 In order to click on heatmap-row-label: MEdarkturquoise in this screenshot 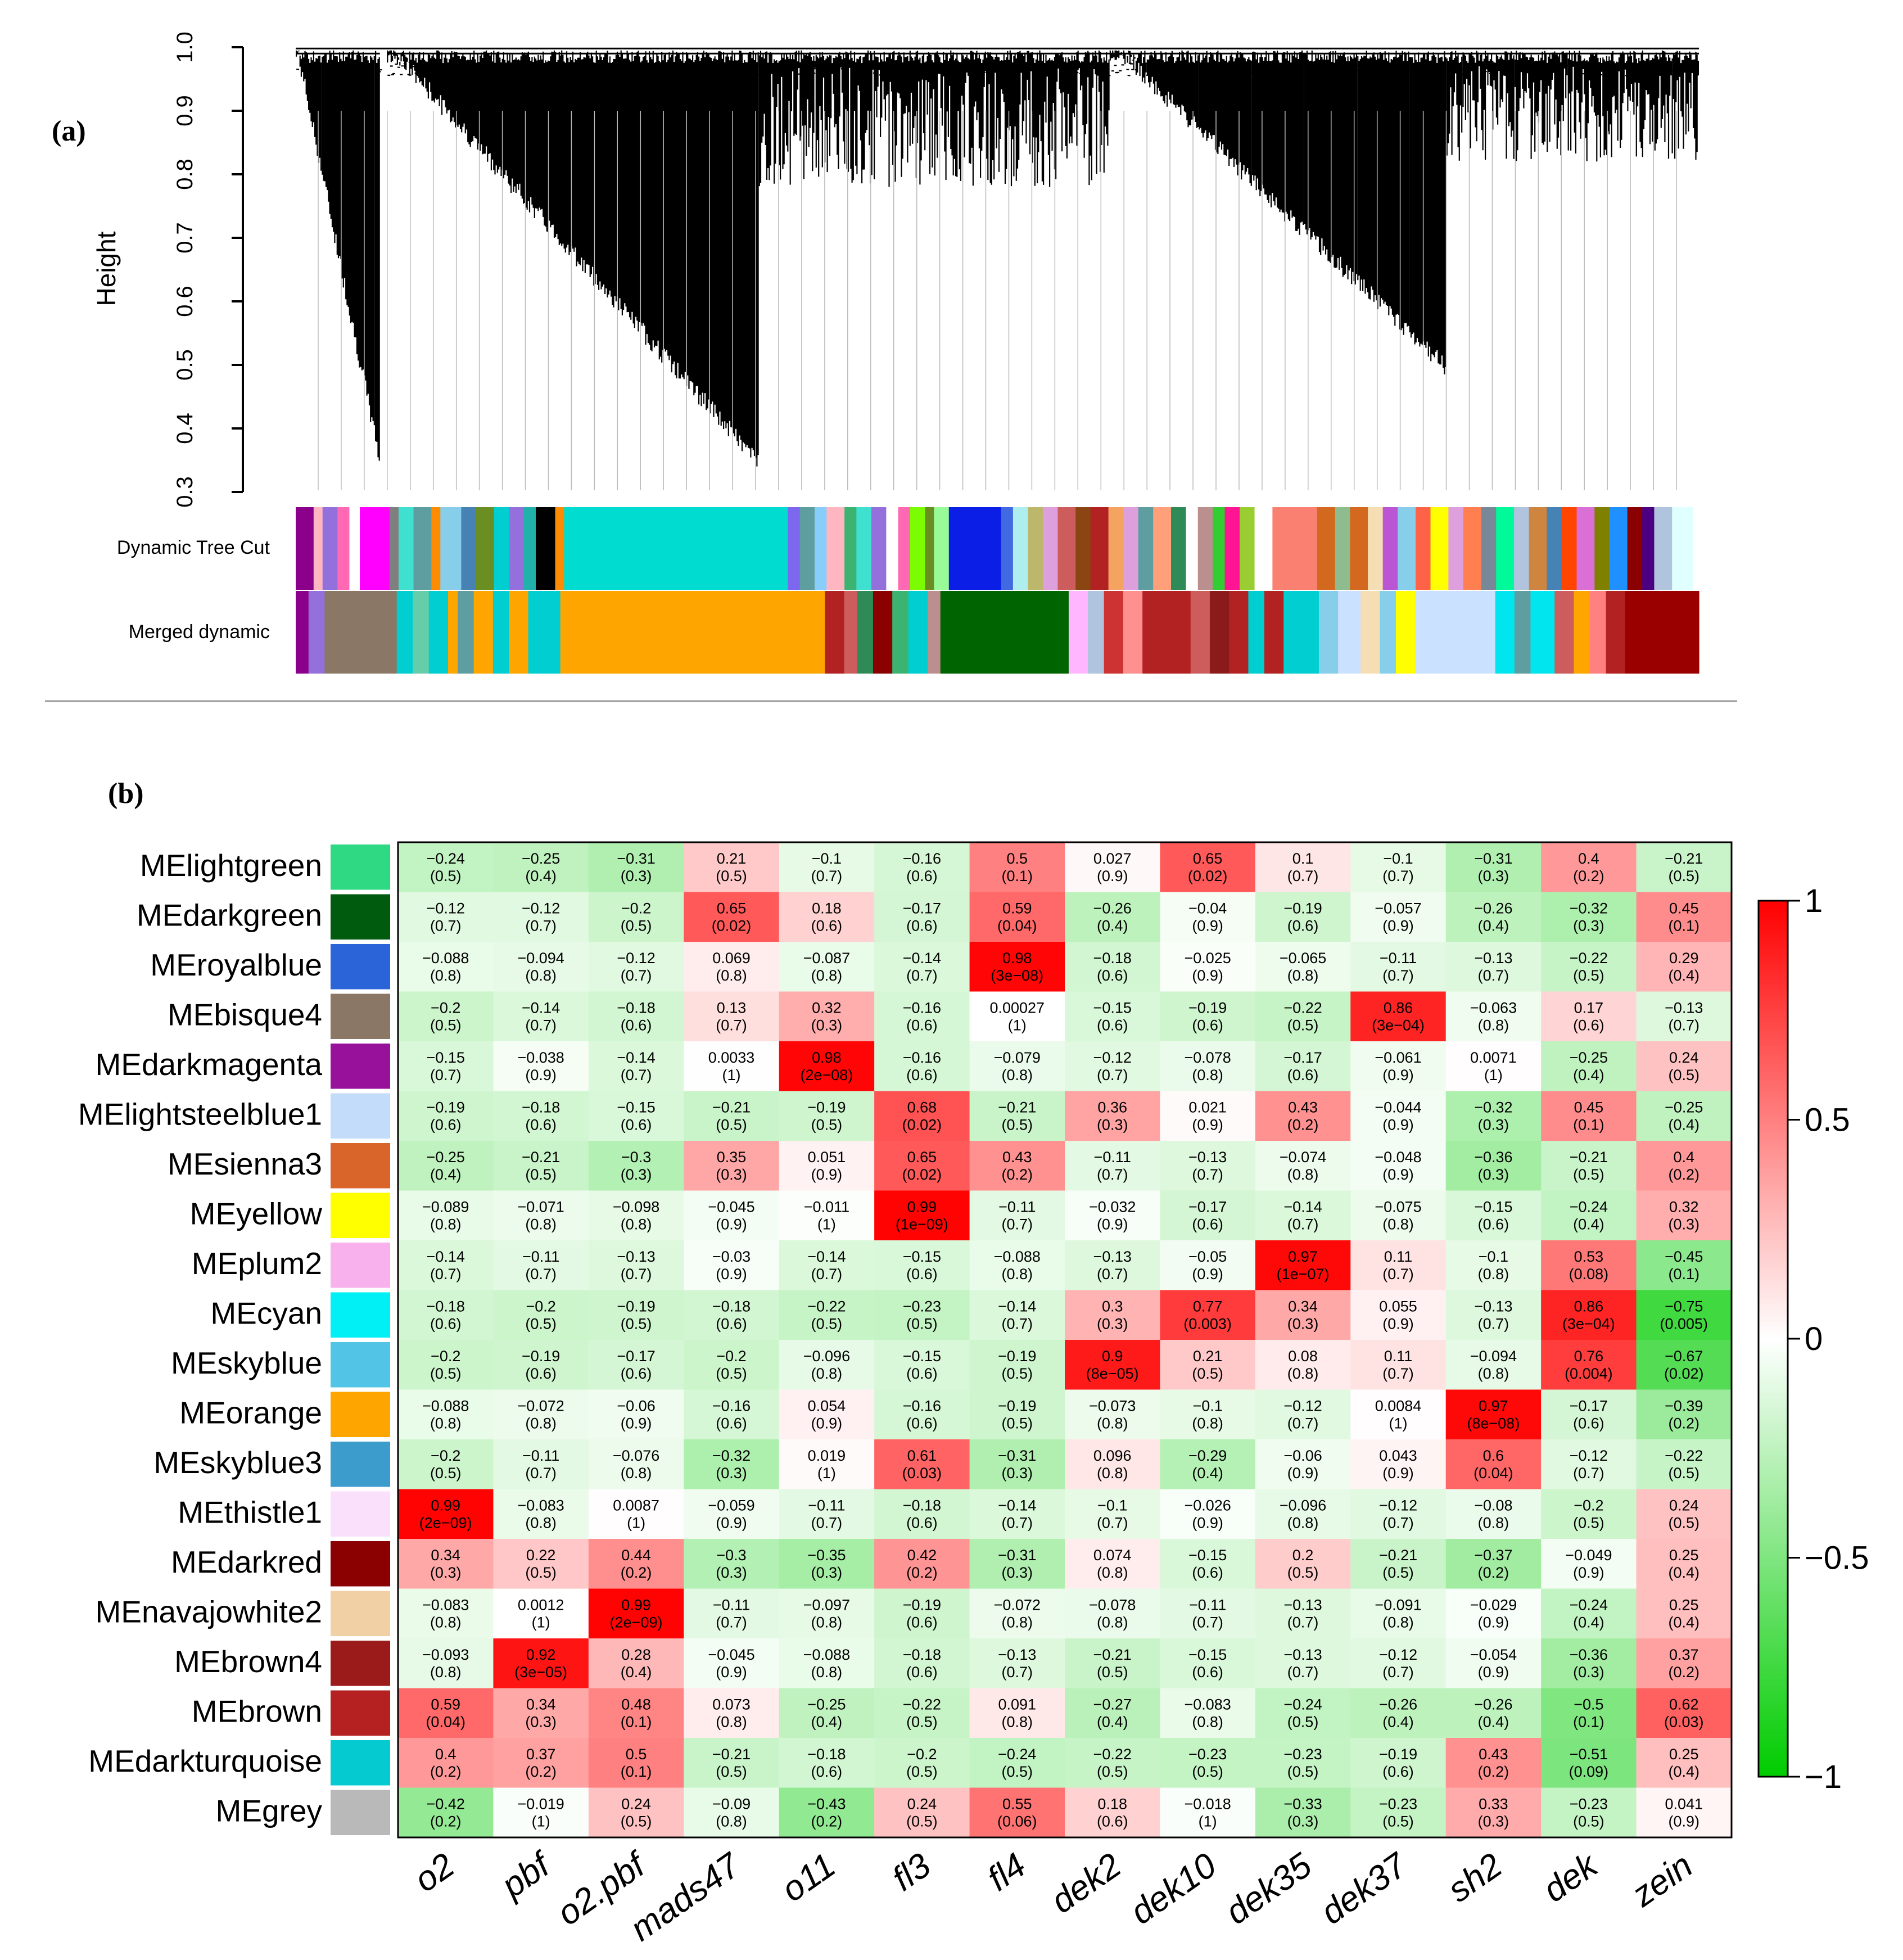, I will do `click(205, 1761)`.